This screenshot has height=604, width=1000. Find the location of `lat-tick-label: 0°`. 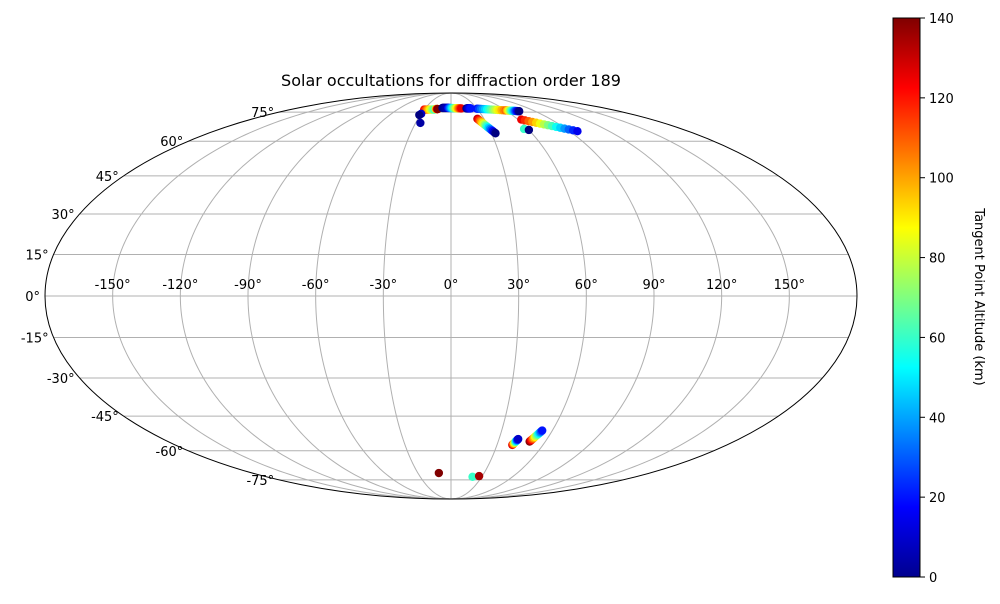

lat-tick-label: 0° is located at coordinates (32, 297).